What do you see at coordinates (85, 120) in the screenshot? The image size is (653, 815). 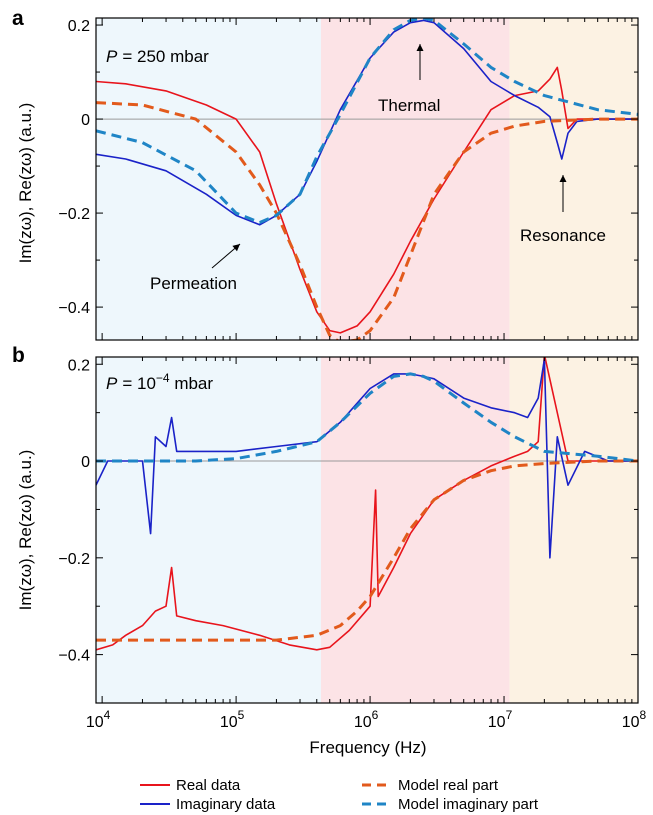 I see `panel-a-y-tick-label: 0` at bounding box center [85, 120].